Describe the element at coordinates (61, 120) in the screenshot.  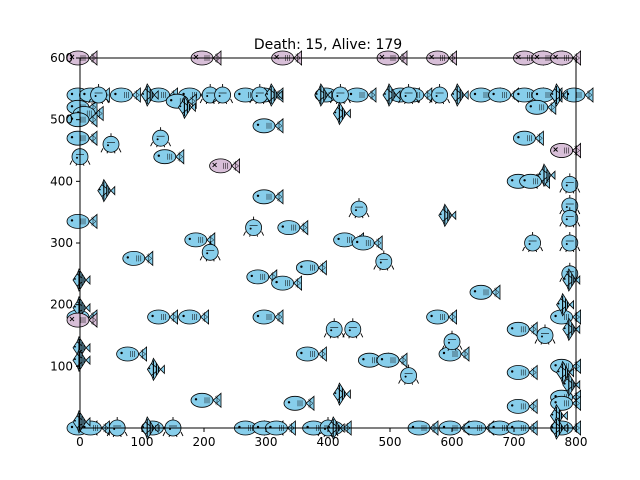
I see `y-tick-label: 500` at that location.